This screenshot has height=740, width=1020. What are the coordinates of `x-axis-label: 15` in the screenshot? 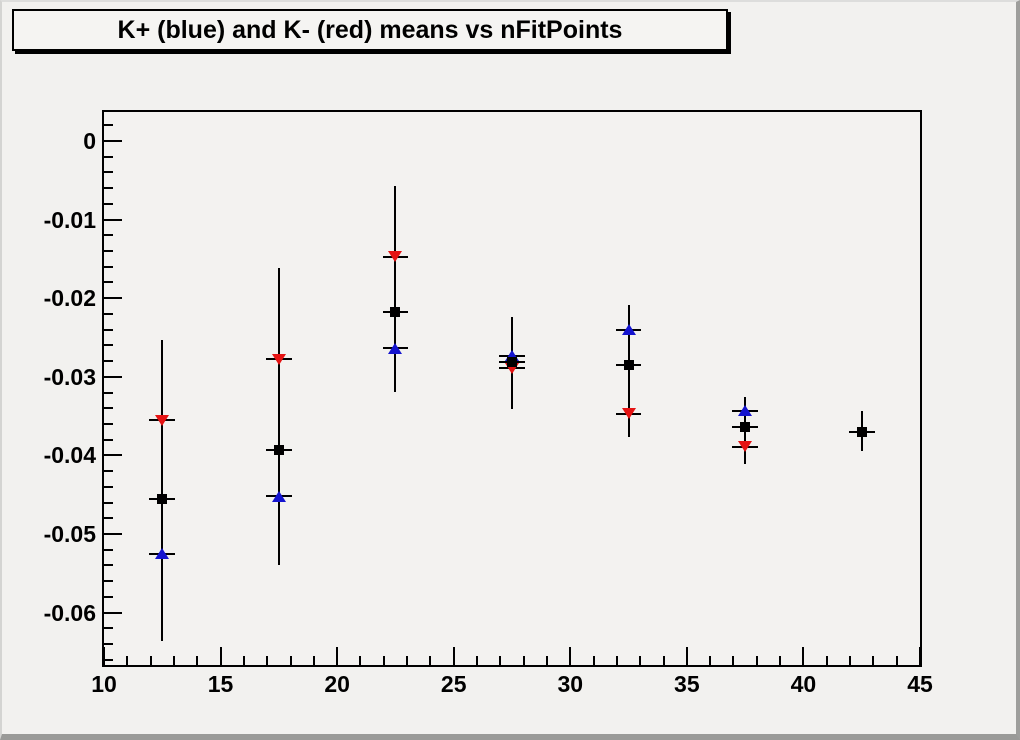 It's located at (220, 684).